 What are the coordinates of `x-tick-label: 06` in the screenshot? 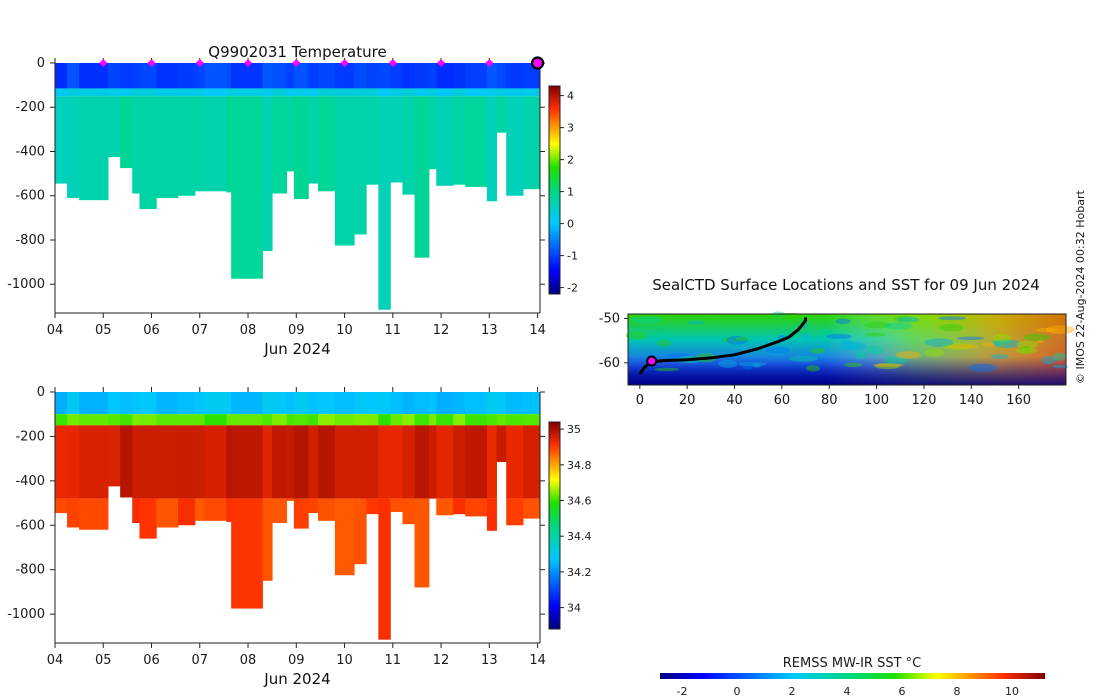 It's located at (151, 660).